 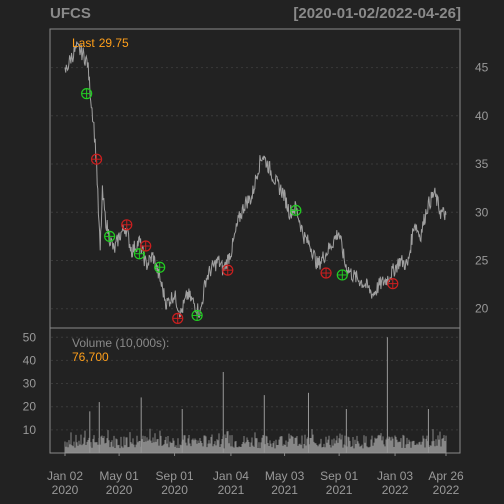 I want to click on x-tick-label-date: Jan 04, so click(x=231, y=476).